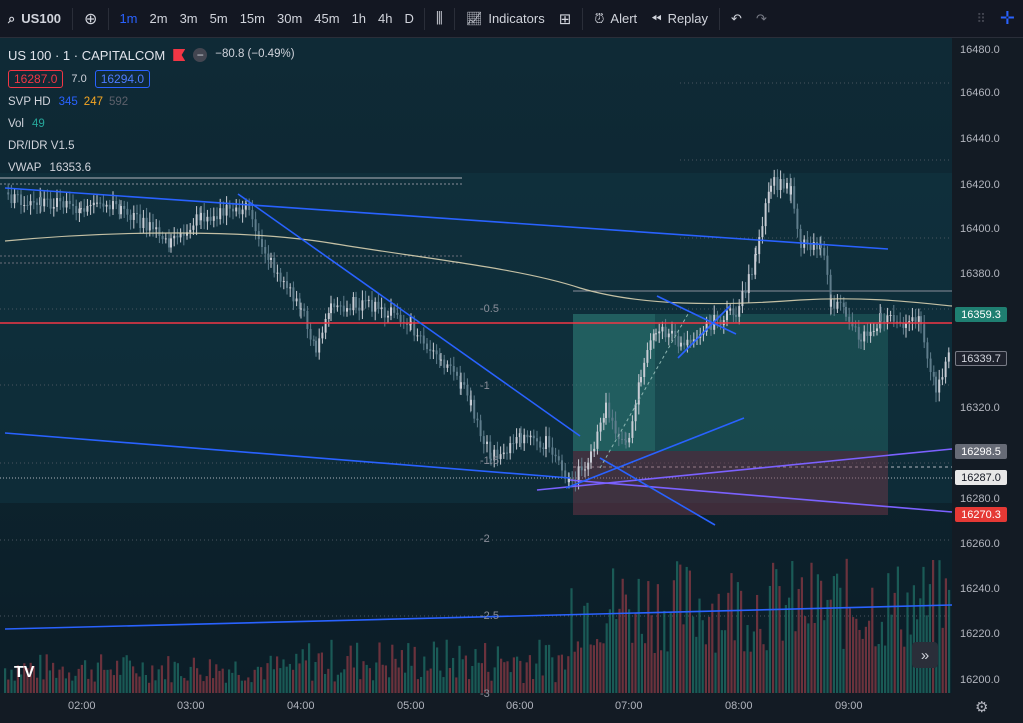 Image resolution: width=1023 pixels, height=723 pixels. I want to click on dr-idr-row: DR/IDR V1.5, so click(151, 147).